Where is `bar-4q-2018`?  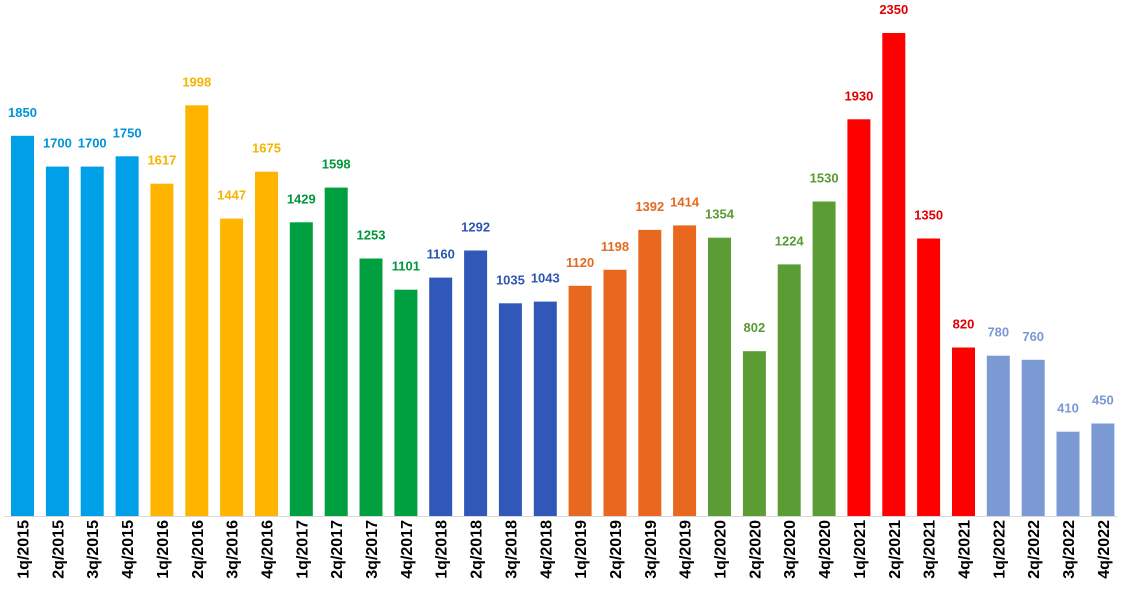 bar-4q-2018 is located at coordinates (545, 408).